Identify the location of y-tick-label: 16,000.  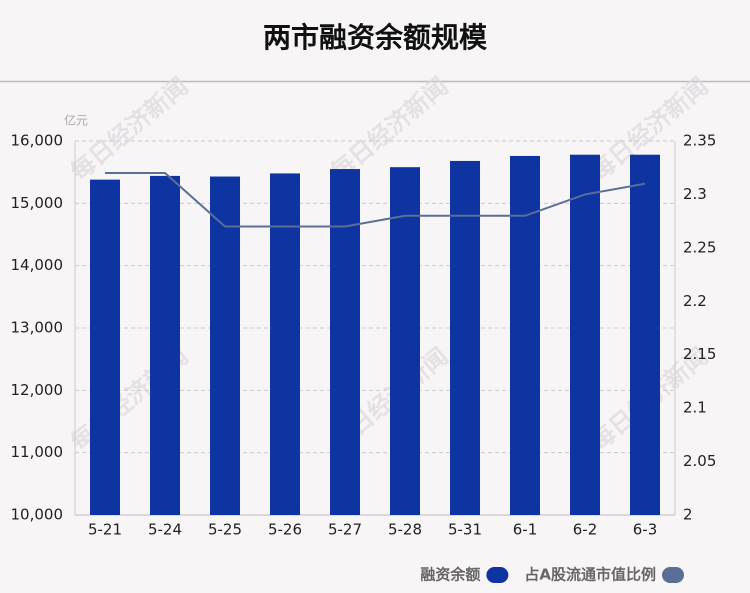
(37, 141).